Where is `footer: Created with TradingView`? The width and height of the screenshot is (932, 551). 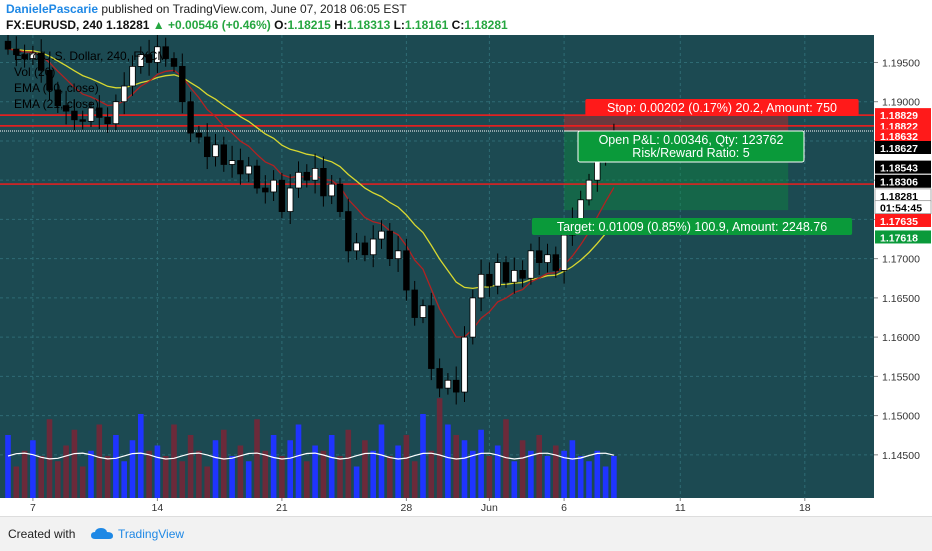
footer: Created with TradingView is located at coordinates (466, 533).